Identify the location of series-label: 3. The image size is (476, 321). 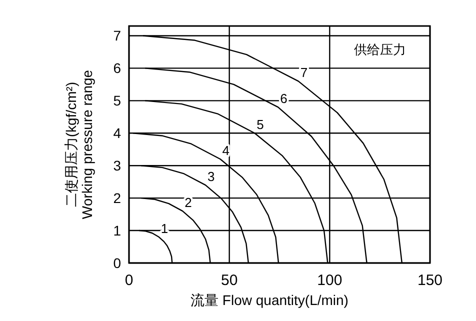
(211, 176).